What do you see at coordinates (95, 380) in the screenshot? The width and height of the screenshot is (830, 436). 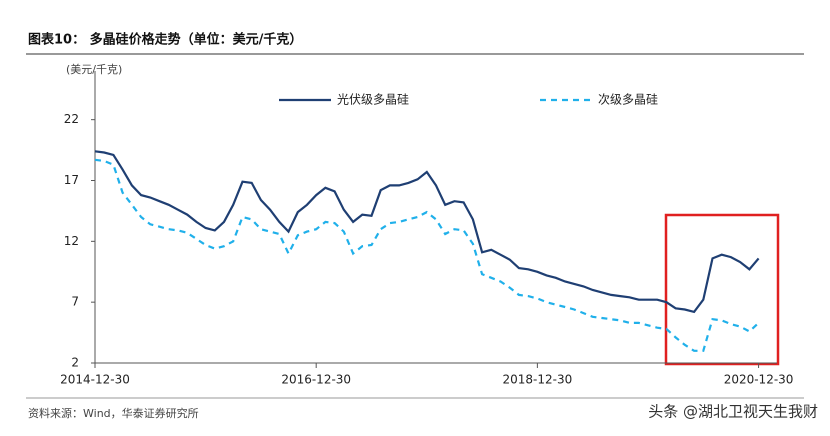 I see `x-tick-label: 2014-12-30` at bounding box center [95, 380].